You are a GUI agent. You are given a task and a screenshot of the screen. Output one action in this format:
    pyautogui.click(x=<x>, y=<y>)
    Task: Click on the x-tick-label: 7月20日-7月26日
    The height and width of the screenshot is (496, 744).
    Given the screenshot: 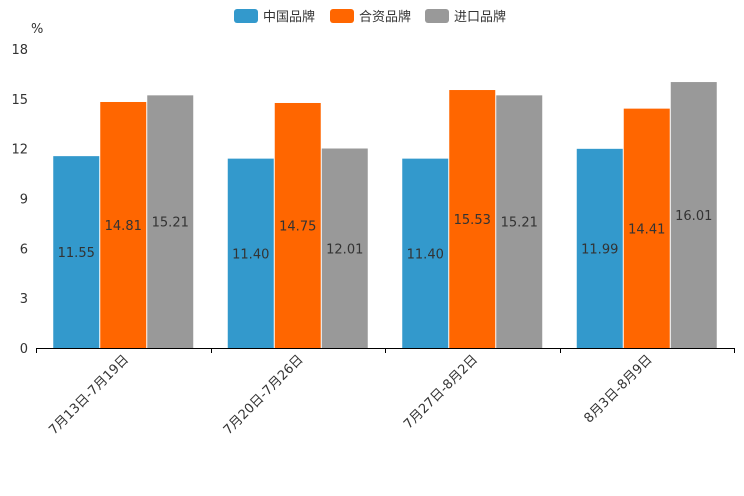 What is the action you would take?
    pyautogui.click(x=264, y=395)
    